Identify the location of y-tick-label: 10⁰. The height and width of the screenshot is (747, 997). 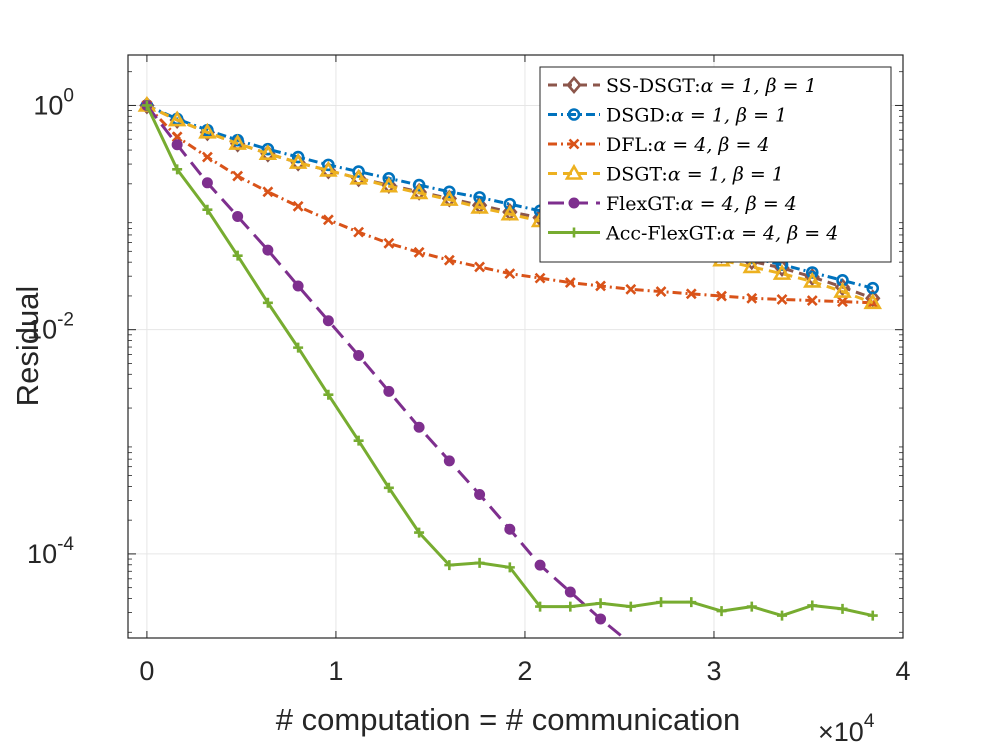
(53, 102).